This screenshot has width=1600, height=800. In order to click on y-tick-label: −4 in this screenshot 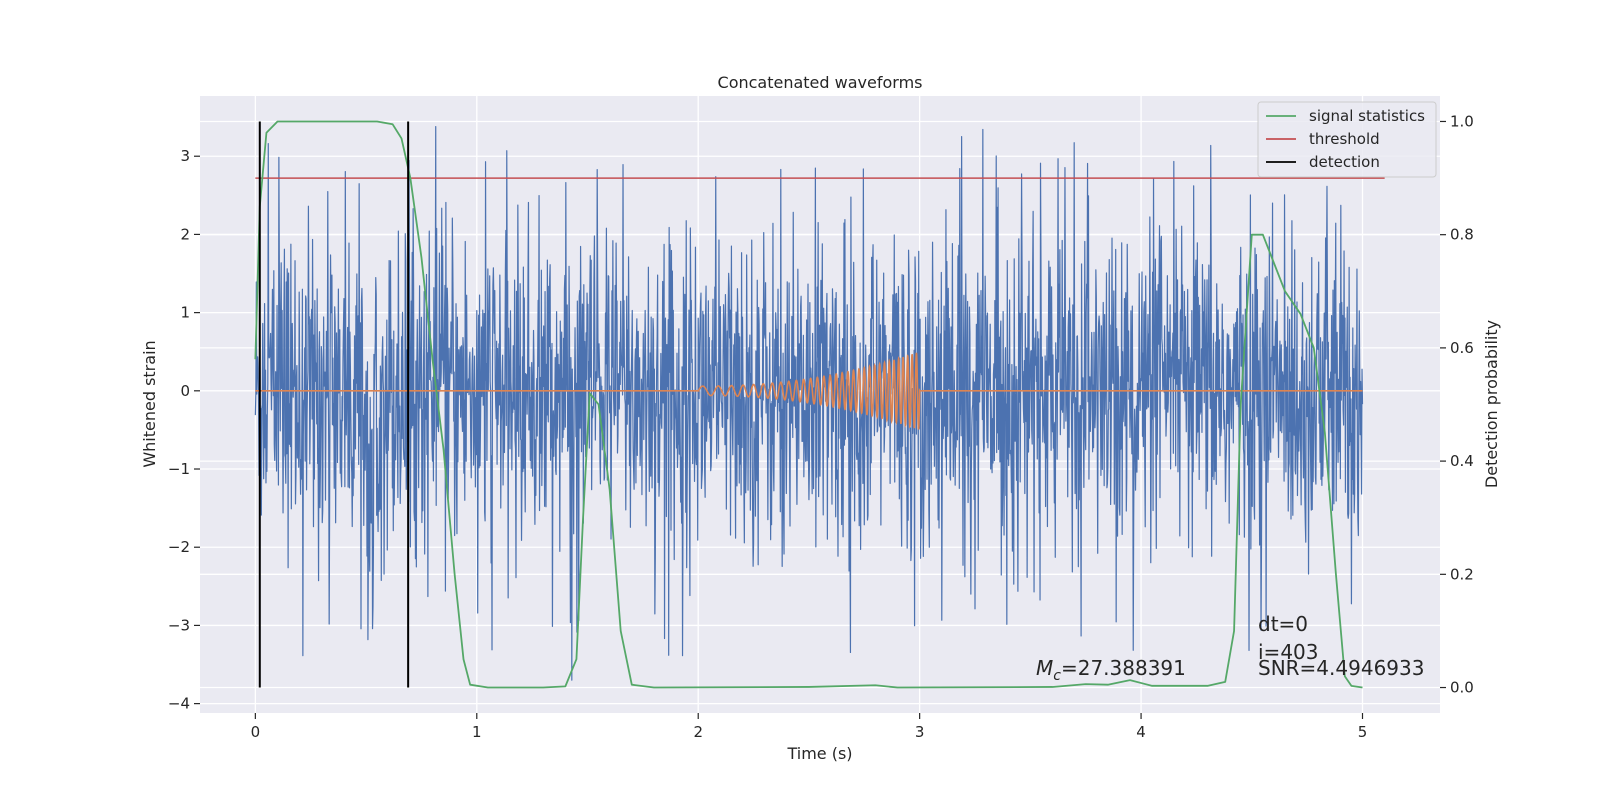, I will do `click(179, 704)`.